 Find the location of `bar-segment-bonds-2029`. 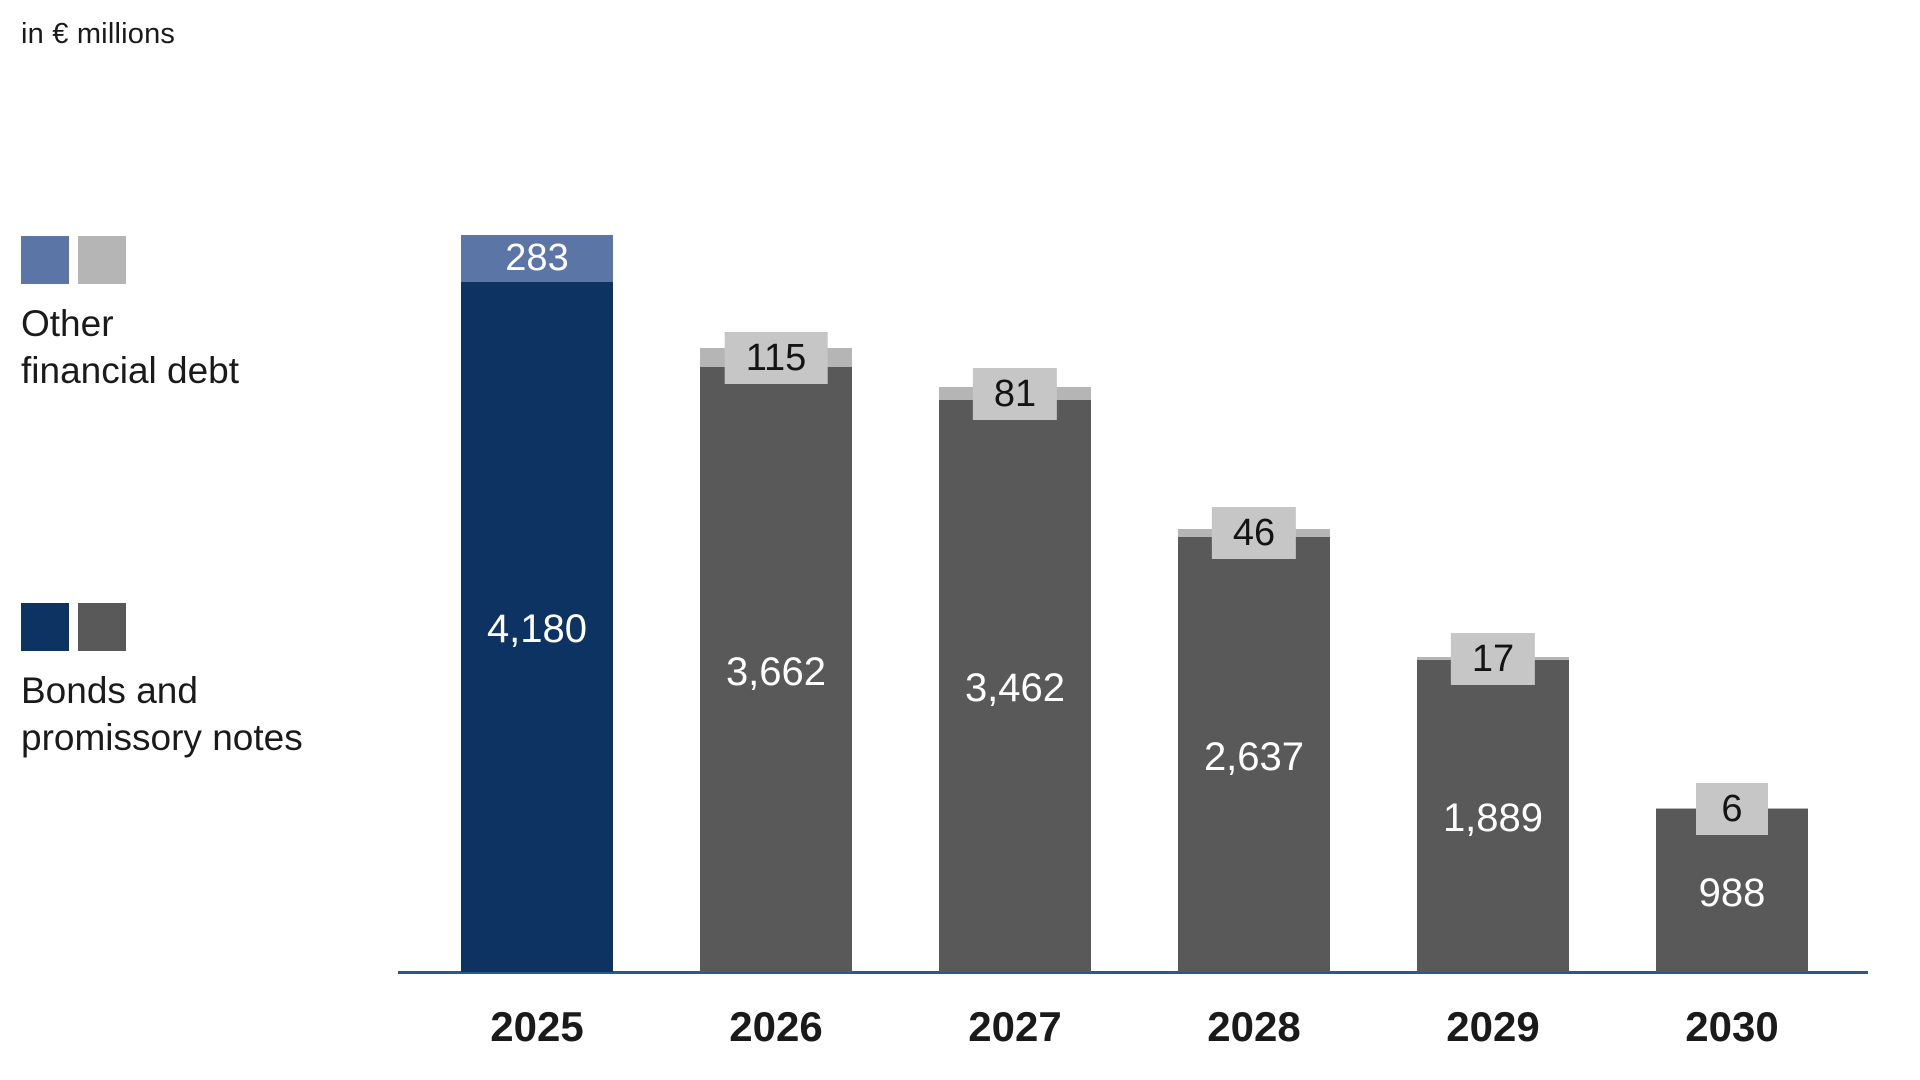

bar-segment-bonds-2029 is located at coordinates (1493, 816).